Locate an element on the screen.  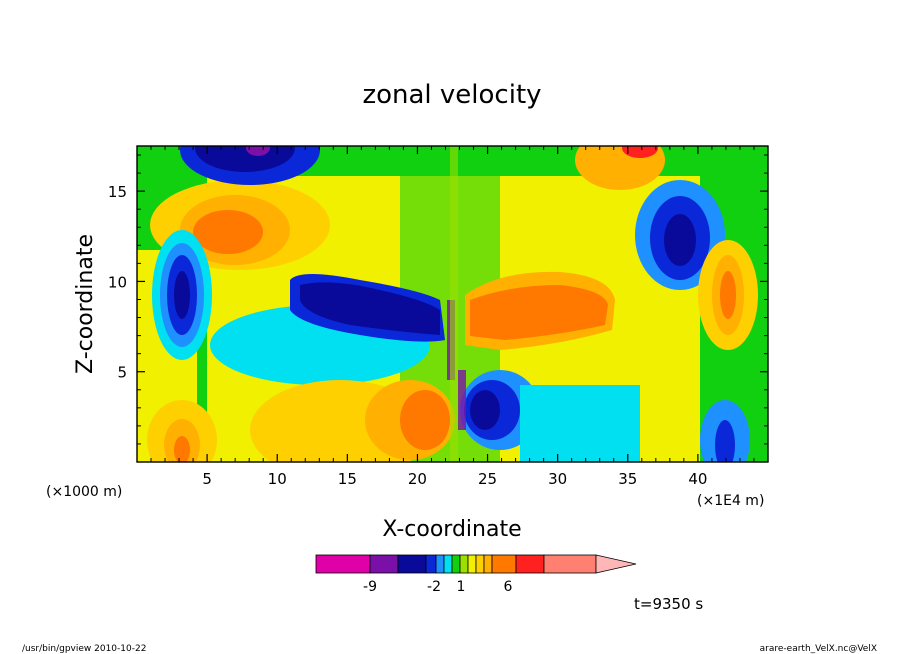
colorbar-arrow is located at coordinates (616, 564).